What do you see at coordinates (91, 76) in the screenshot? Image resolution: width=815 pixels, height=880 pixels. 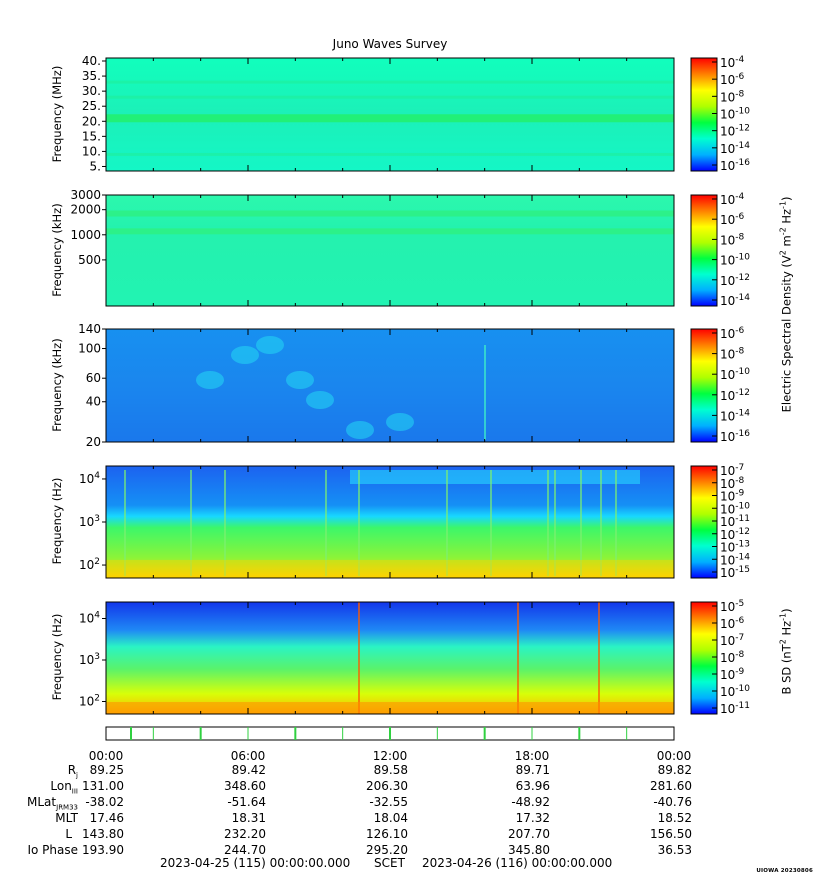 I see `panel-1-ytick-label: 35.` at bounding box center [91, 76].